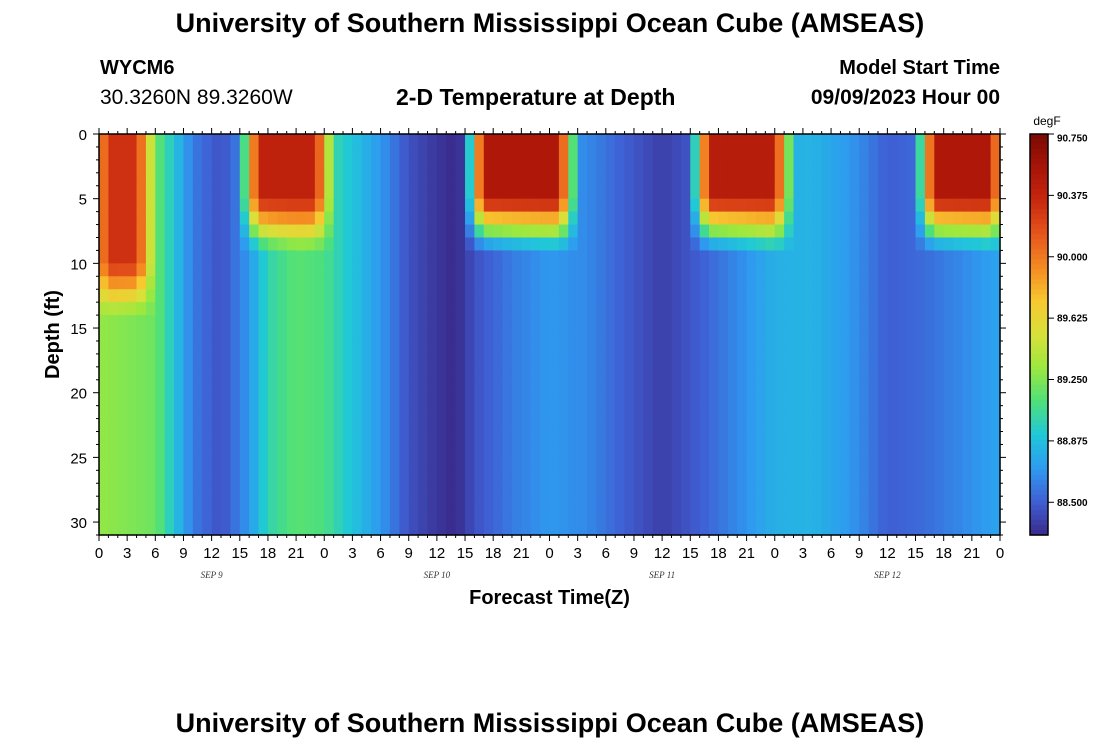  Describe the element at coordinates (409, 553) in the screenshot. I see `x-tick-label: 9` at that location.